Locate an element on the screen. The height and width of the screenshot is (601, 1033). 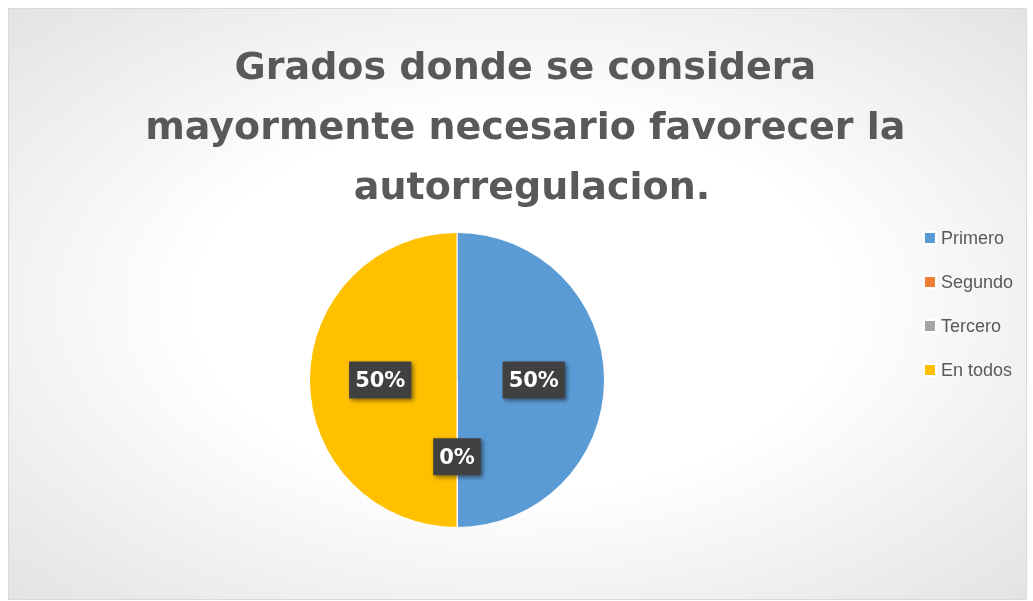
legend-label: Tercero is located at coordinates (970, 326).